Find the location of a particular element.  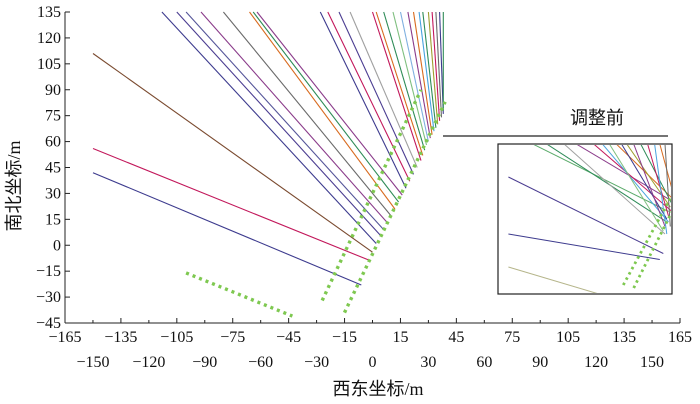

x-tick-label: 90 is located at coordinates (540, 362).